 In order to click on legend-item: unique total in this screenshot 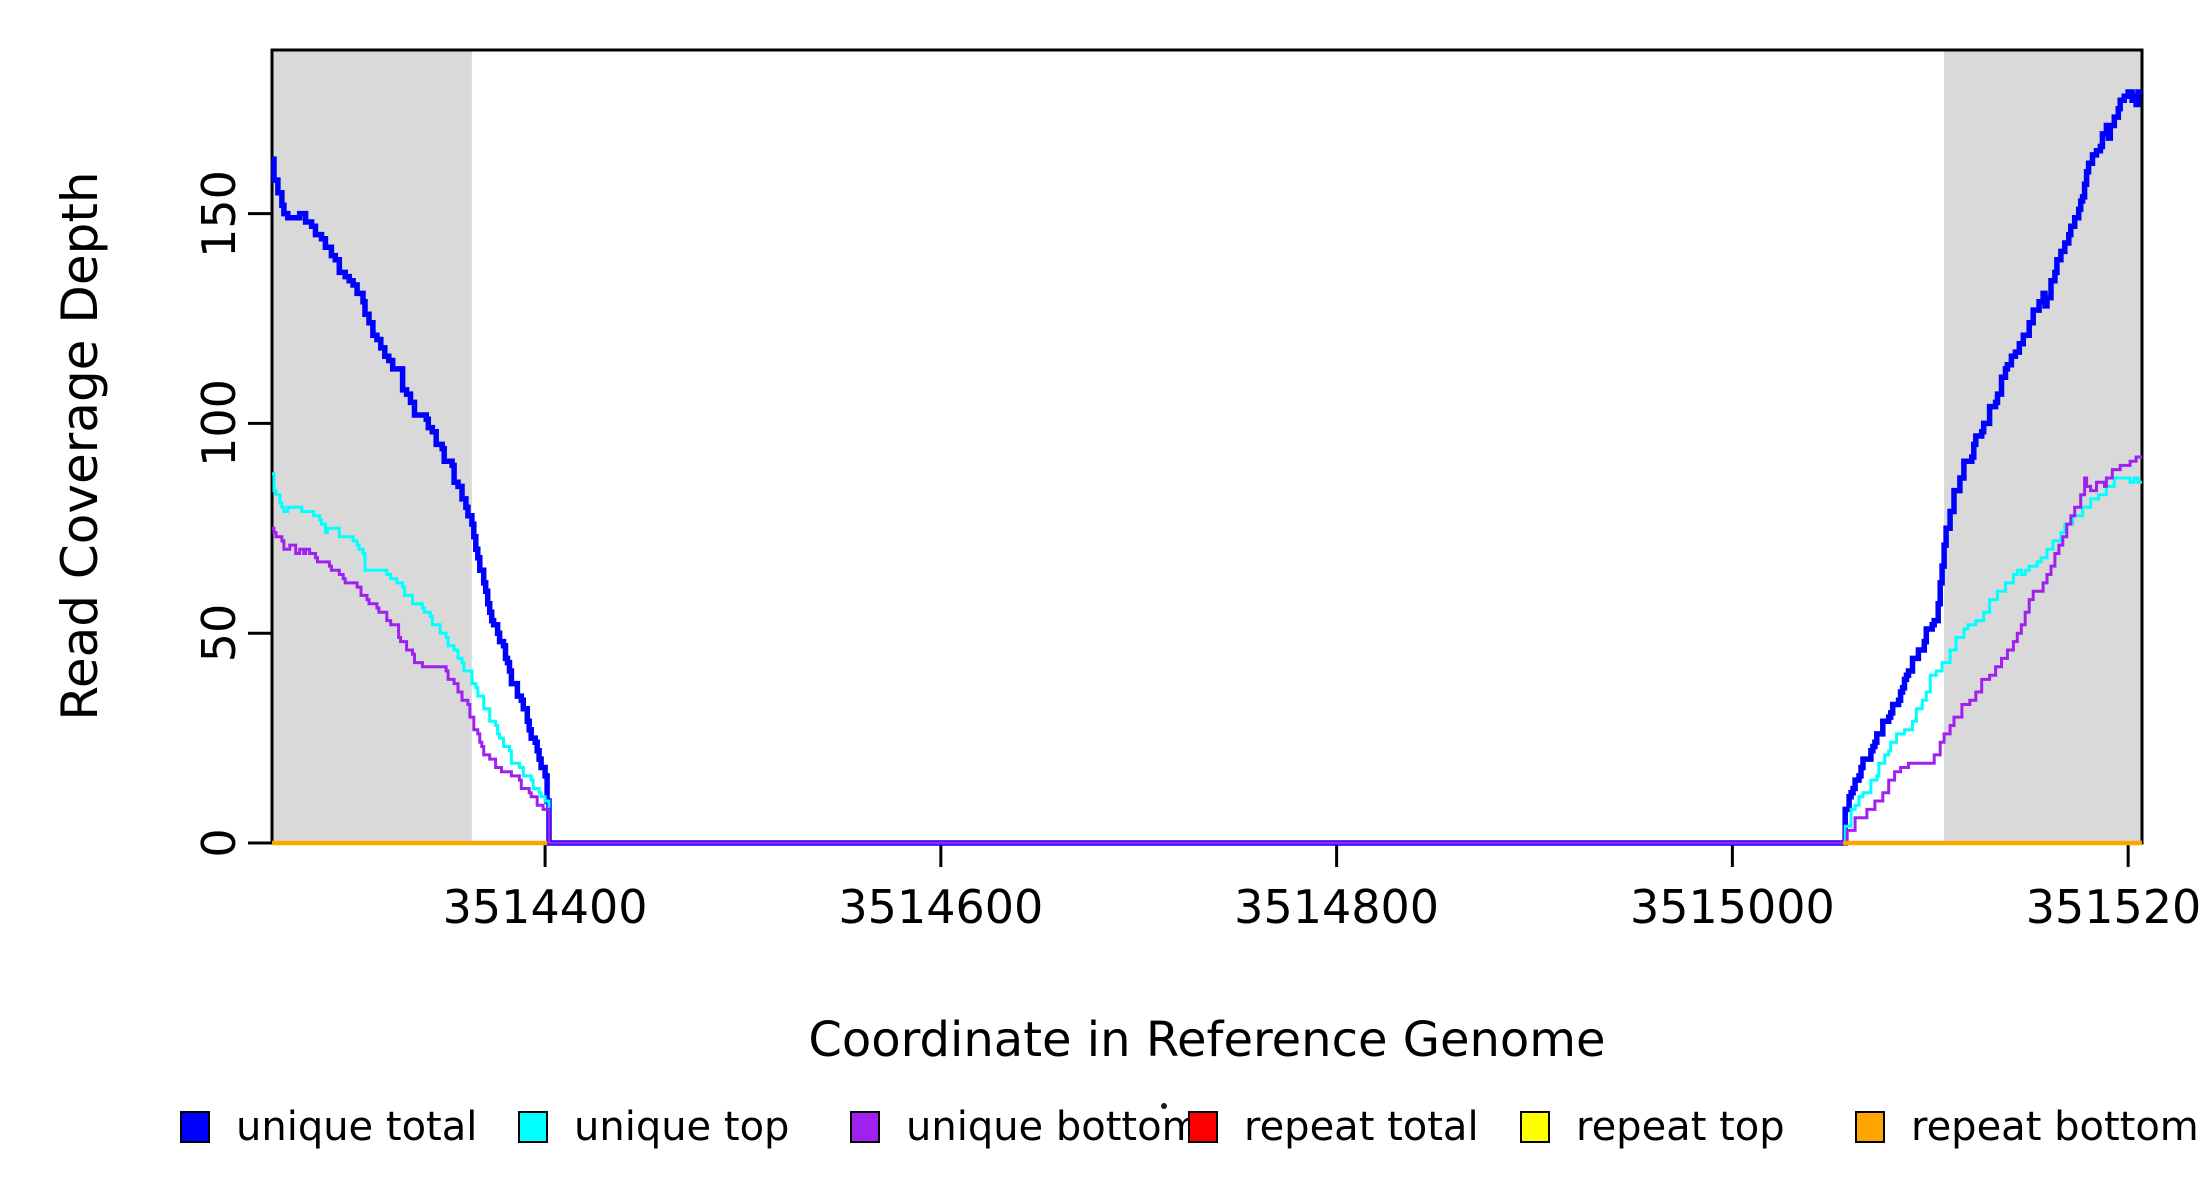, I will do `click(328, 1127)`.